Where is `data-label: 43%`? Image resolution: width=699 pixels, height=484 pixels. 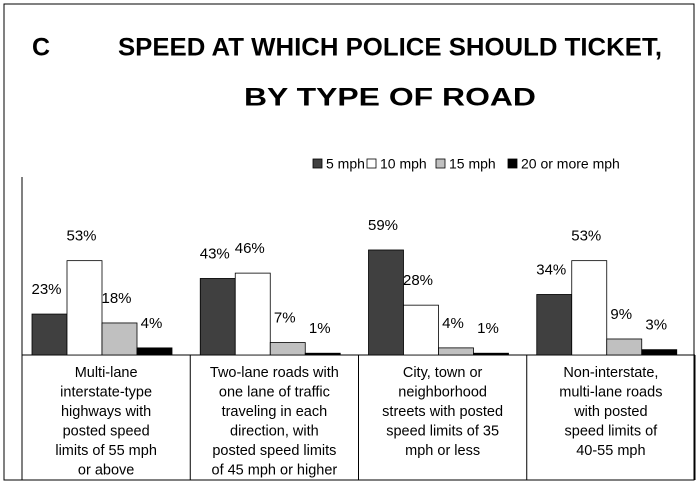
data-label: 43% is located at coordinates (215, 253).